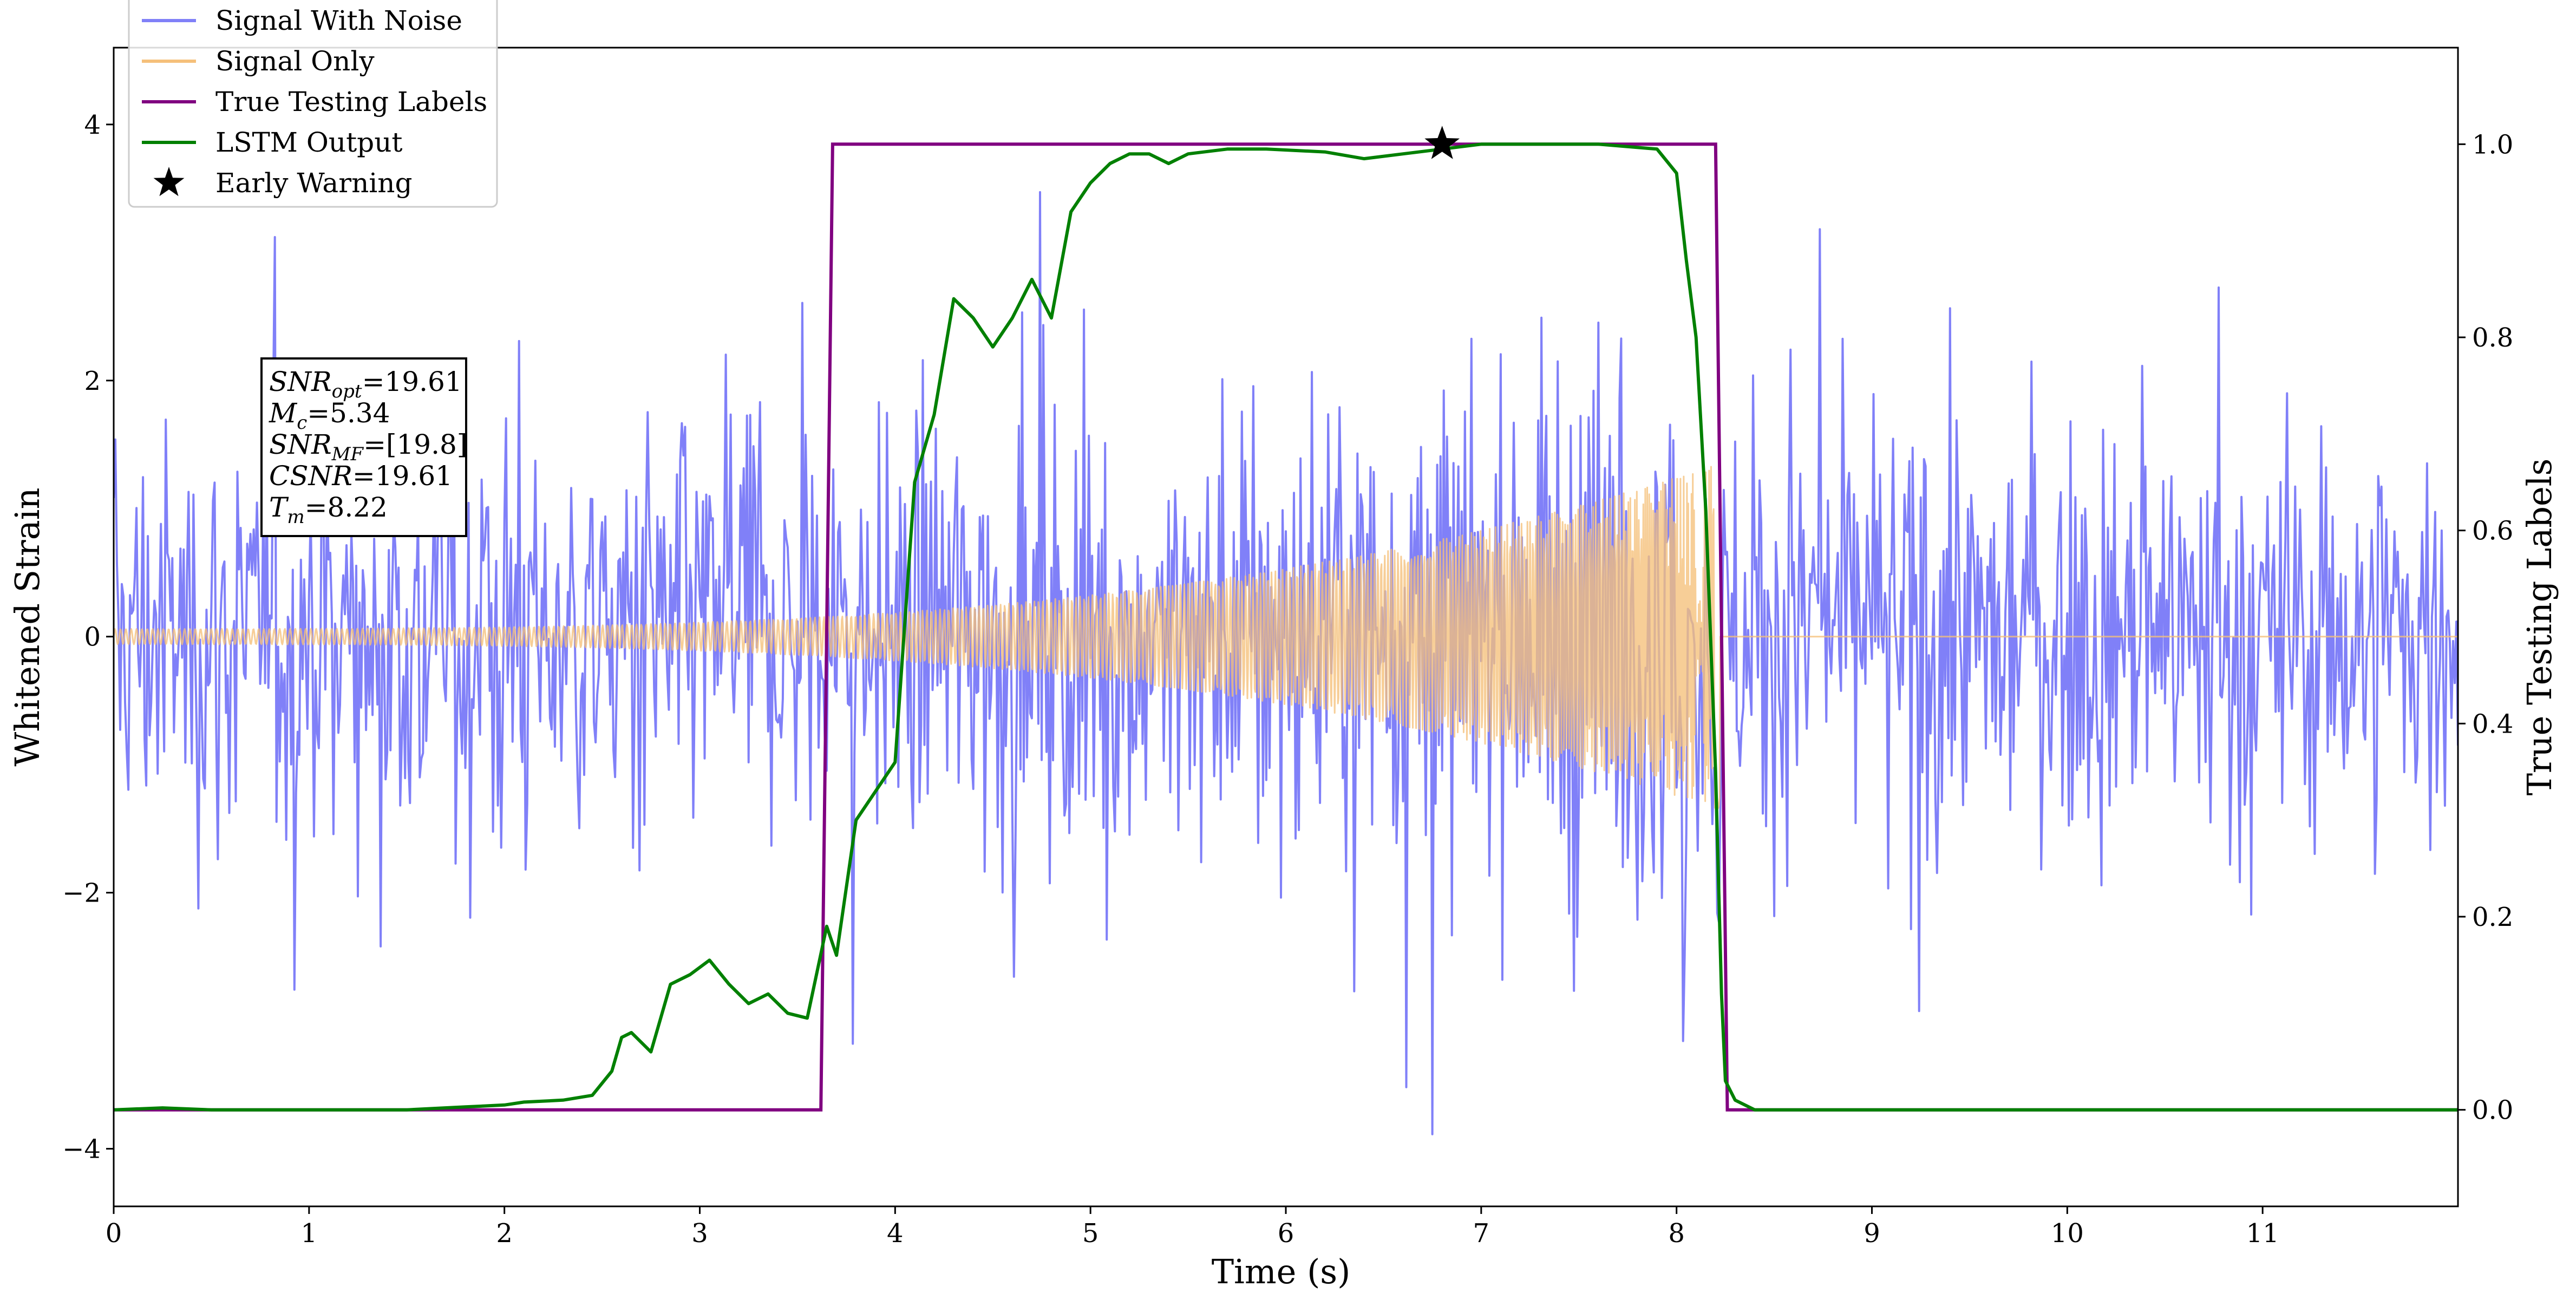 The width and height of the screenshot is (2576, 1306). What do you see at coordinates (505, 1234) in the screenshot?
I see `x-tick-label: 2` at bounding box center [505, 1234].